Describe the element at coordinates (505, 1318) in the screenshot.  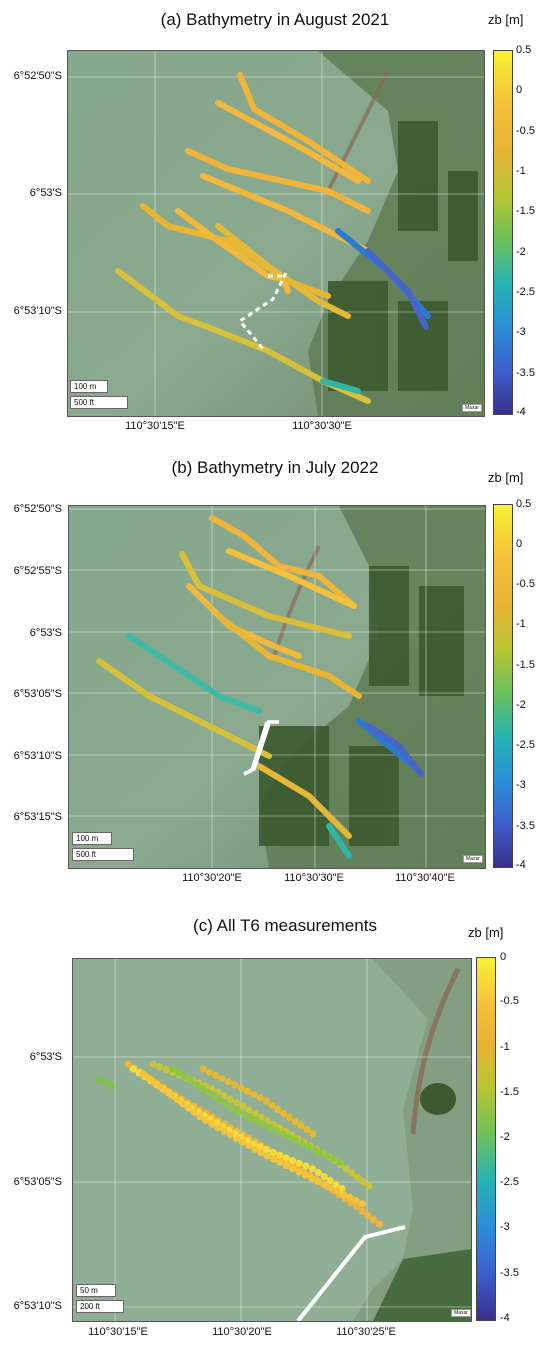
I see `panel-c-colorbar-tick: -4` at that location.